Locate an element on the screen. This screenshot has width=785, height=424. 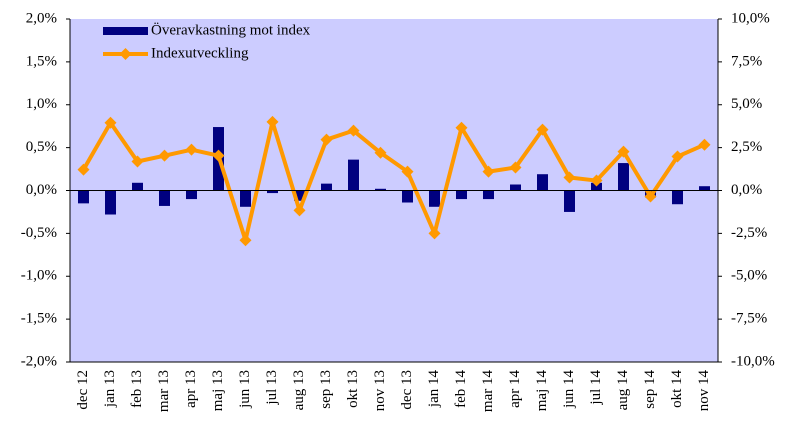
y2-tick-label: -5,0% is located at coordinates (749, 276).